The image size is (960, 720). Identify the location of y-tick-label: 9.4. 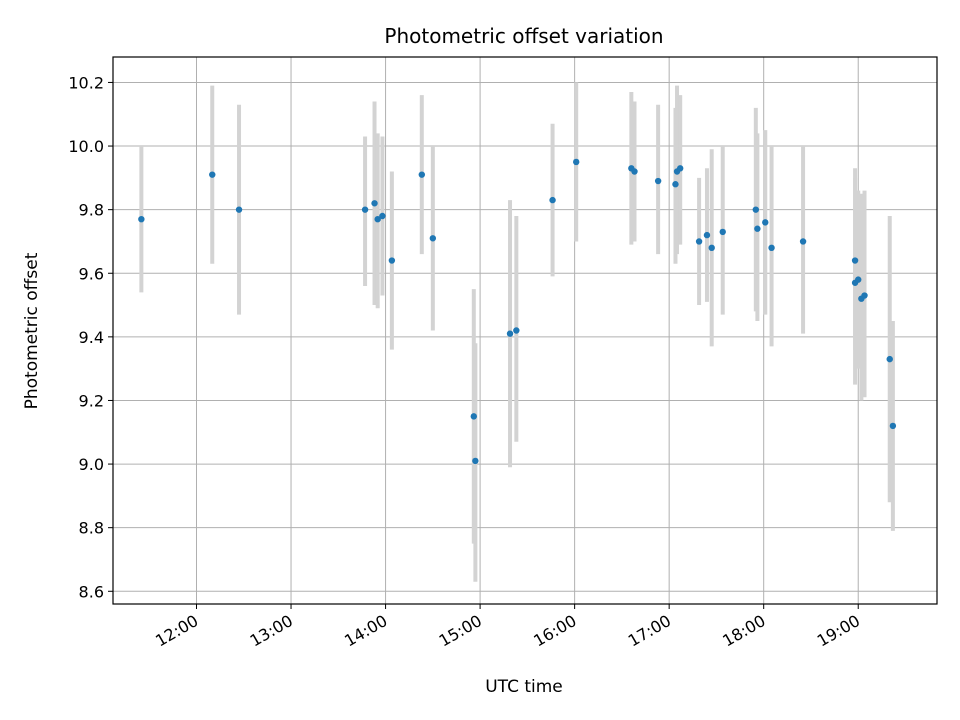
(91, 337).